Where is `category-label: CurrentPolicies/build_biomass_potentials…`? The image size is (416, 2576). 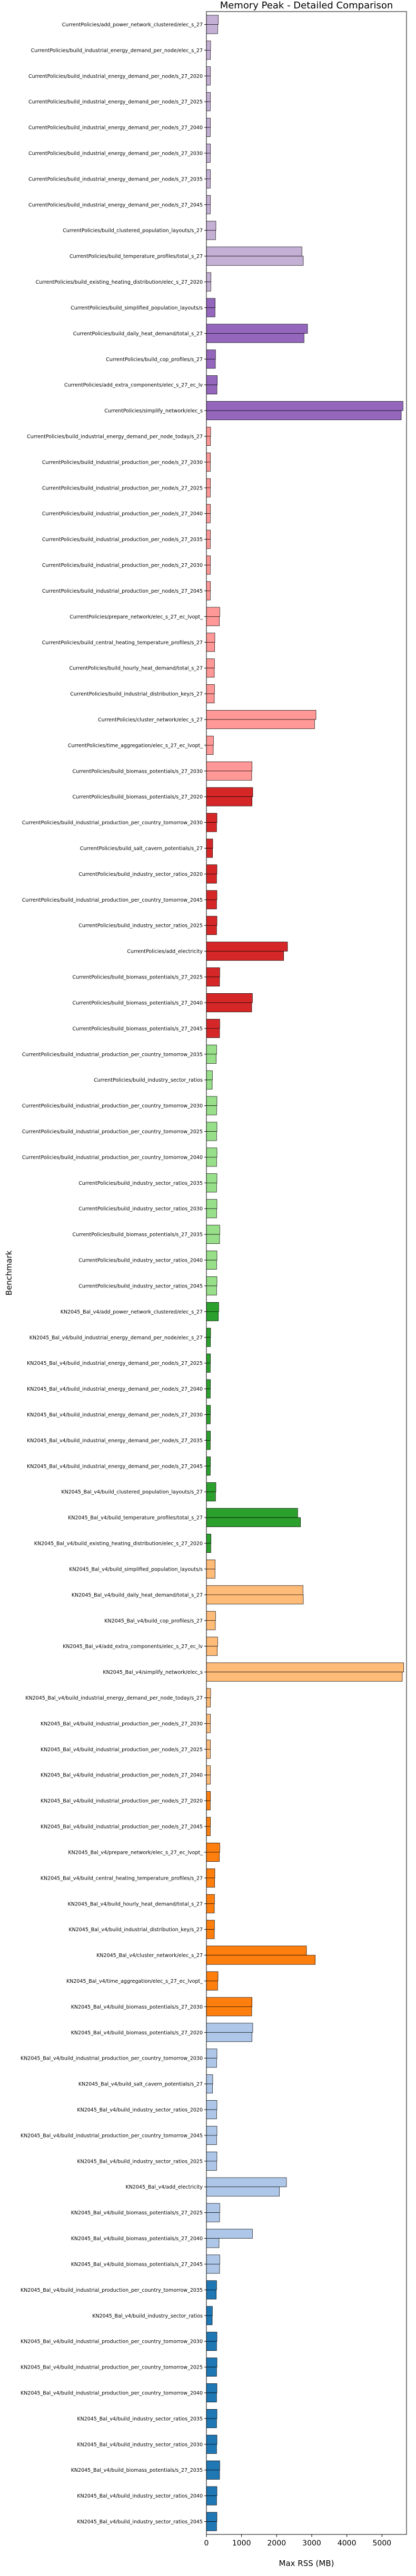
category-label: CurrentPolicies/build_biomass_potentials… is located at coordinates (138, 797).